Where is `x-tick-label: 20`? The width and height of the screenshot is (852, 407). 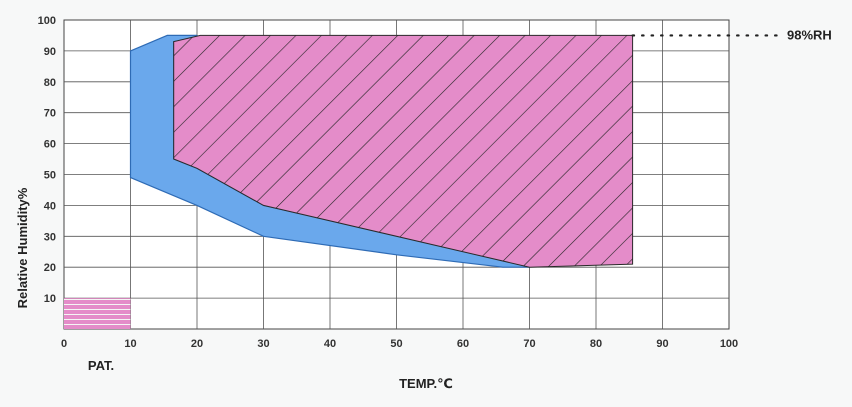 x-tick-label: 20 is located at coordinates (197, 344).